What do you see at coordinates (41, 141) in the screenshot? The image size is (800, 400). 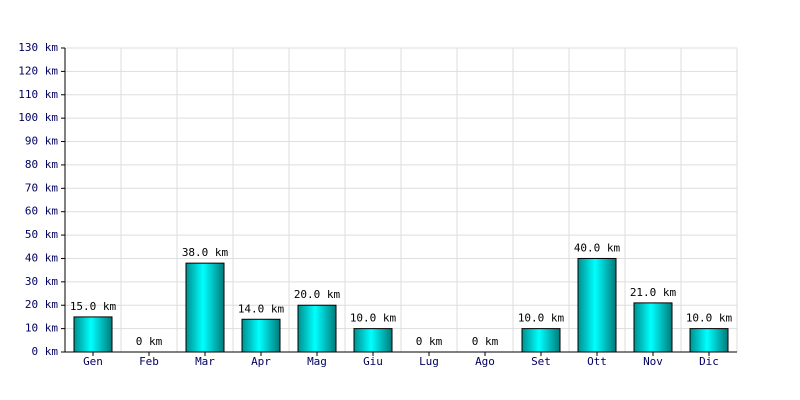 I see `y-tick-label: 90 km` at bounding box center [41, 141].